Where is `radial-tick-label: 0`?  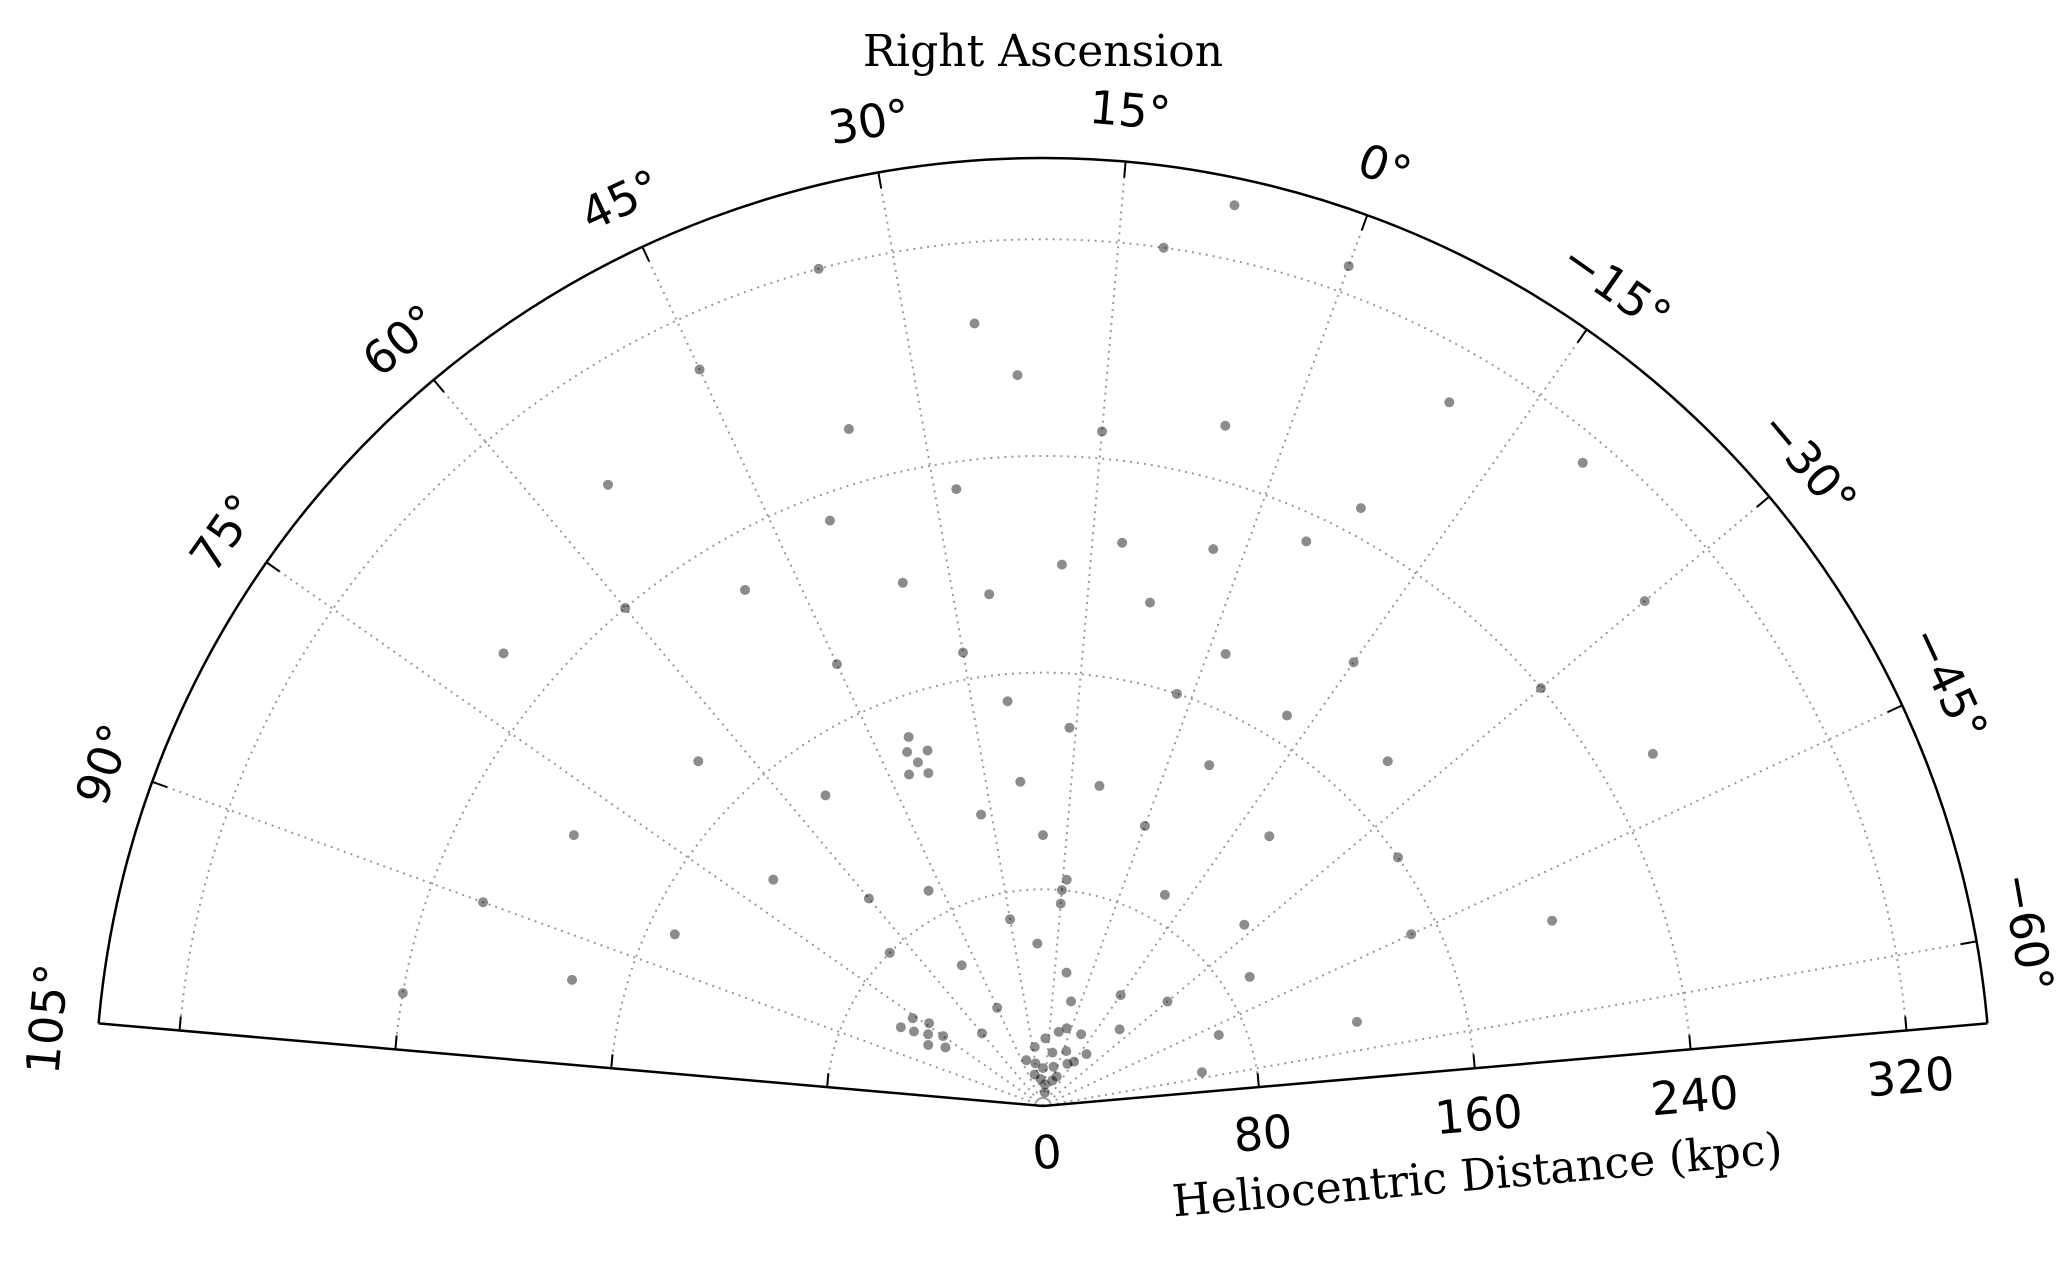 radial-tick-label: 0 is located at coordinates (1047, 1152).